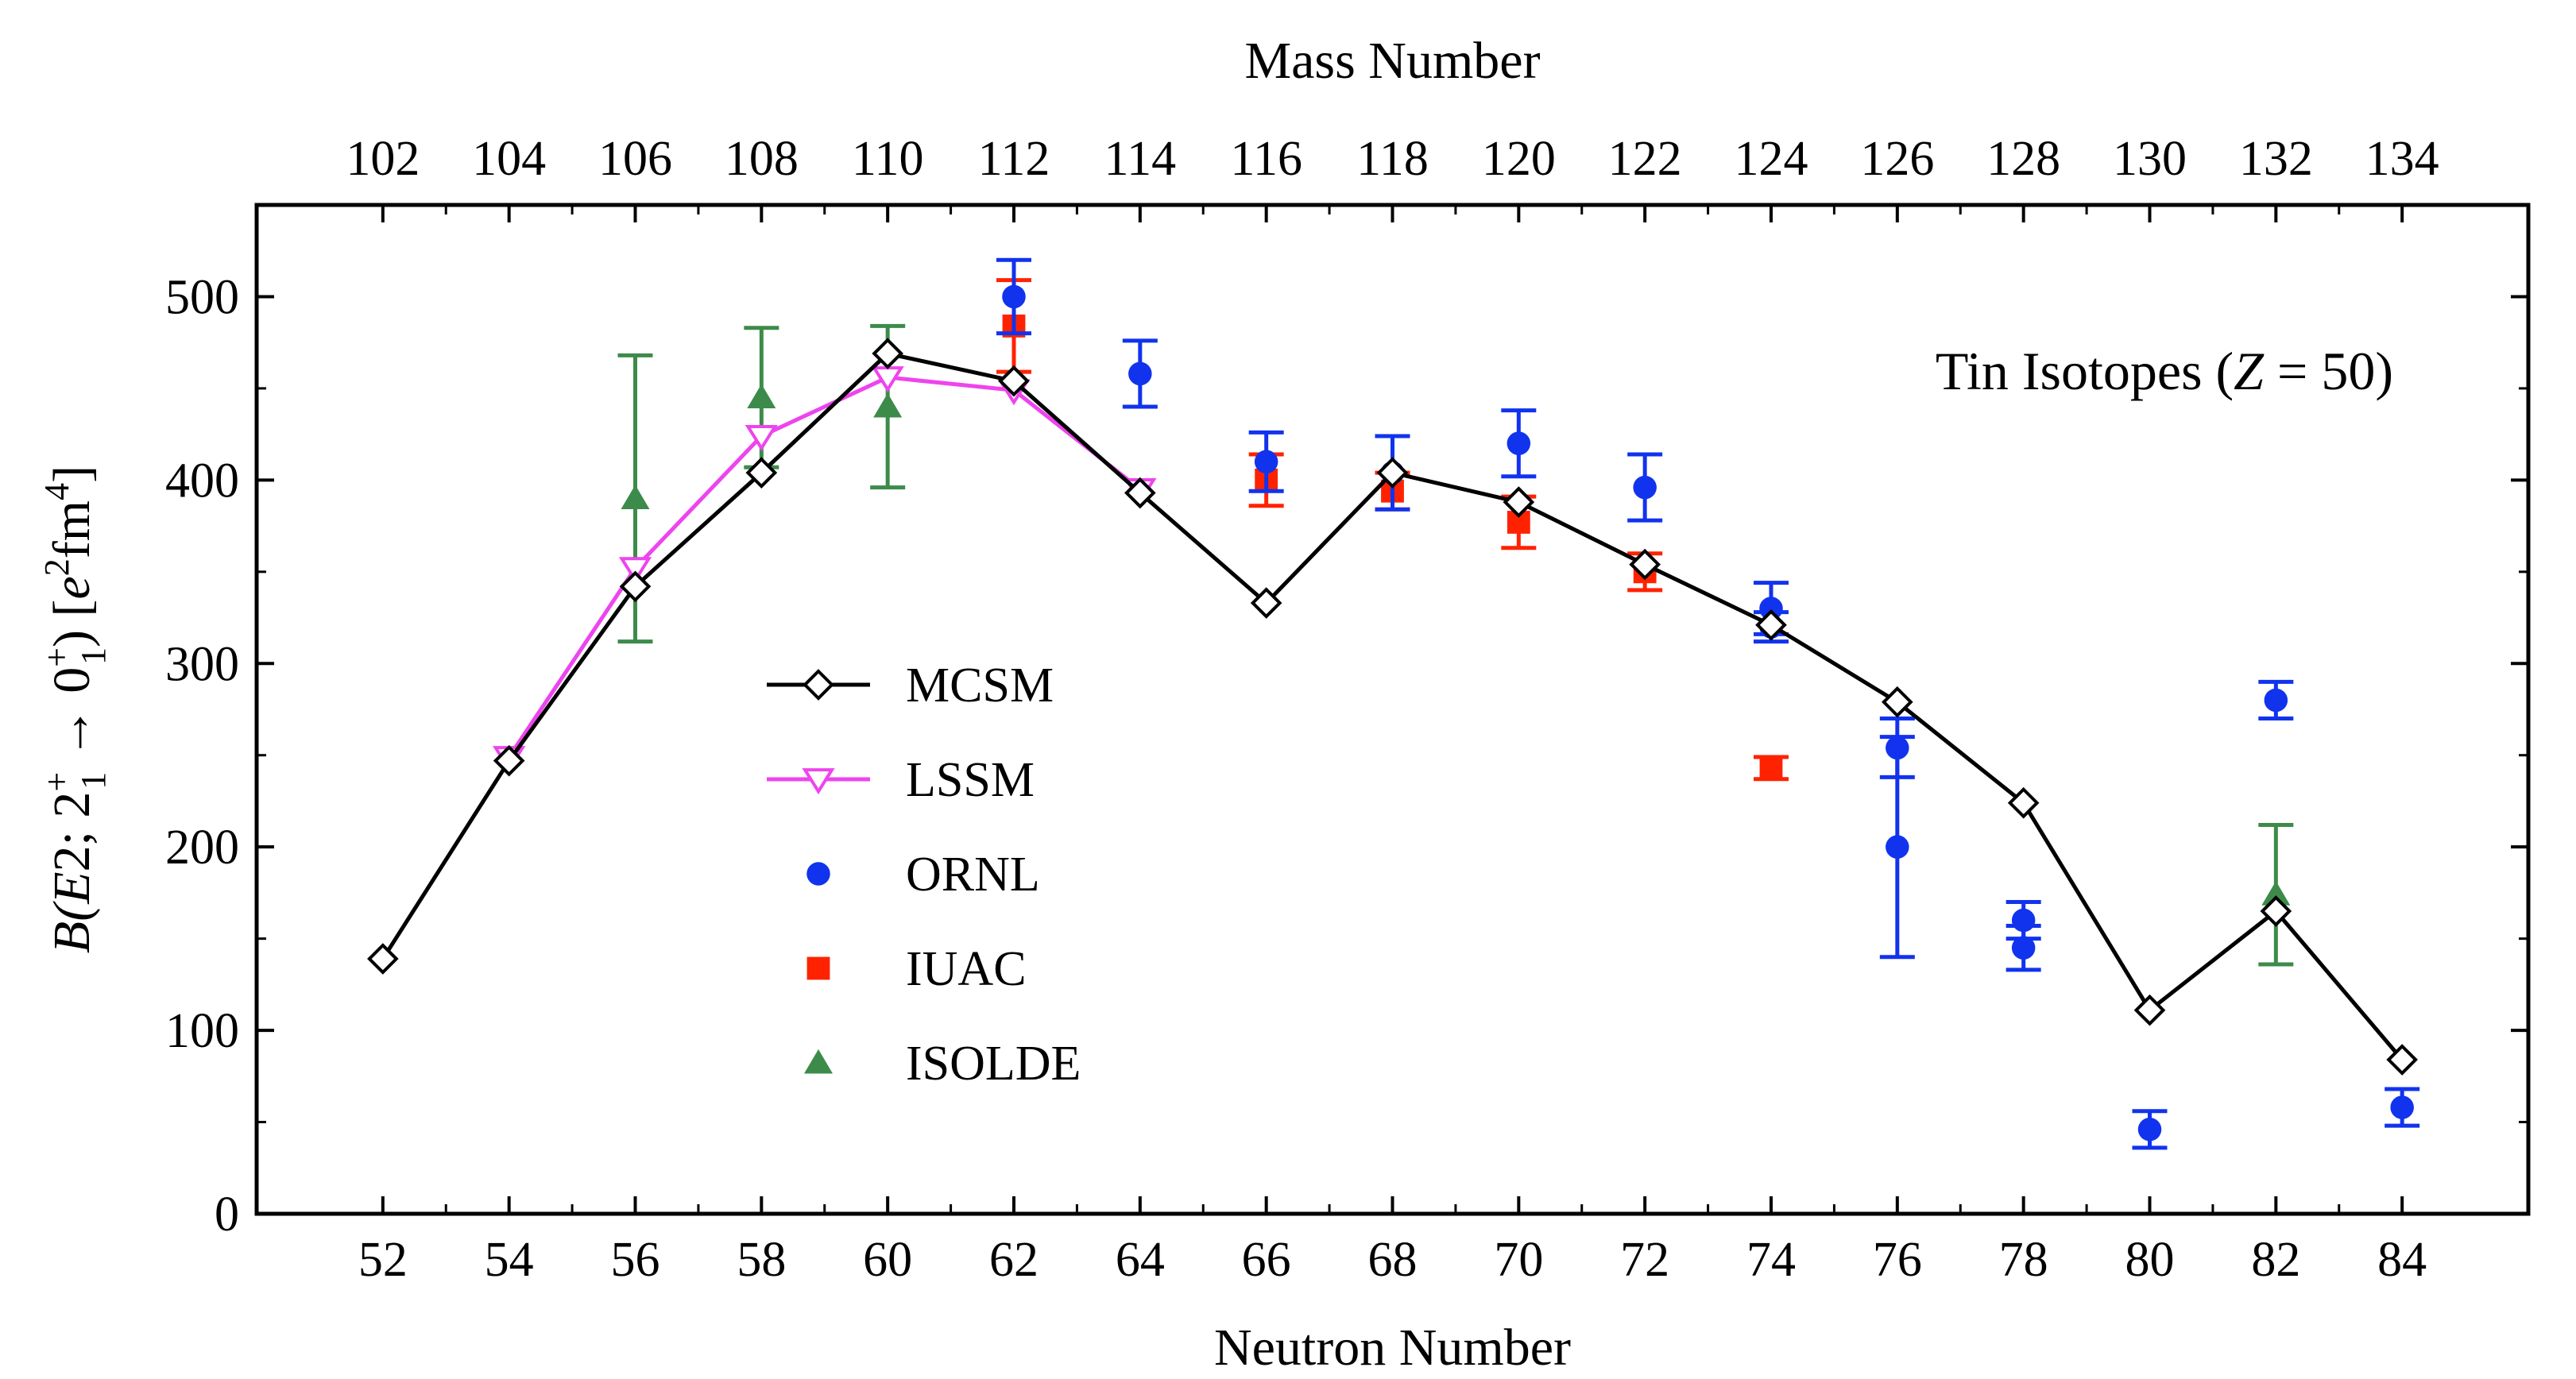 This screenshot has height=1379, width=2576. What do you see at coordinates (901, 780) in the screenshot?
I see `legend-item-lssm: LSSM` at bounding box center [901, 780].